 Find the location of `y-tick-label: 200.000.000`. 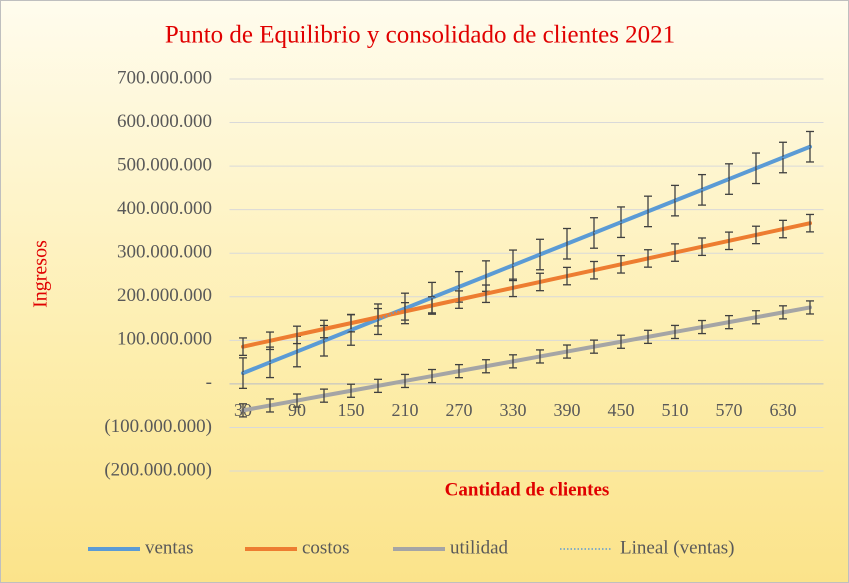

y-tick-label: 200.000.000 is located at coordinates (164, 295).